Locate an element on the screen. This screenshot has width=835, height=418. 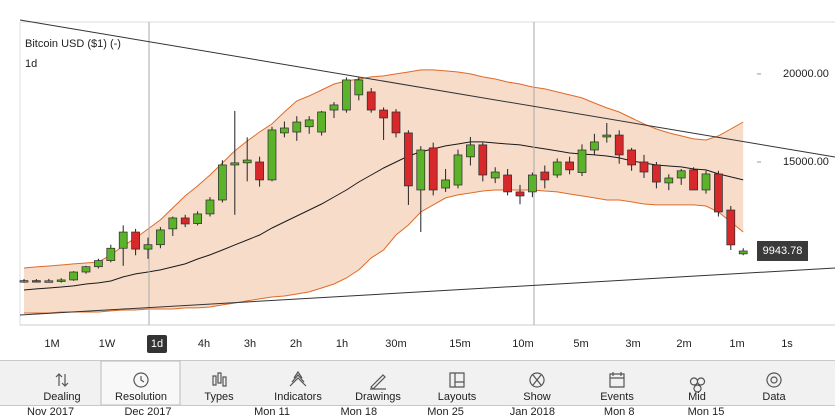
x-tick-label: Mon 18 is located at coordinates (358, 412).